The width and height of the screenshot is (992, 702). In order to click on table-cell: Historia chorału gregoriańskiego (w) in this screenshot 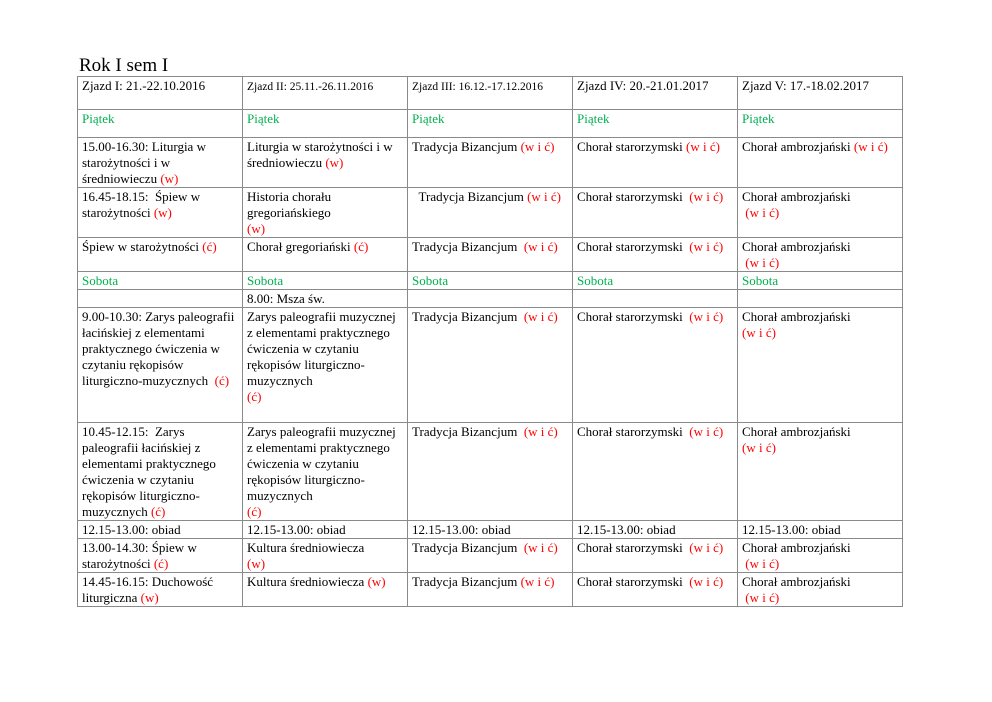, I will do `click(325, 212)`.